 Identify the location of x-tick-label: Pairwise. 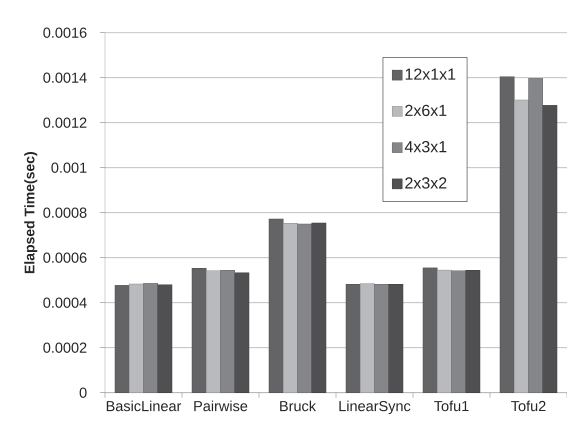
(221, 406).